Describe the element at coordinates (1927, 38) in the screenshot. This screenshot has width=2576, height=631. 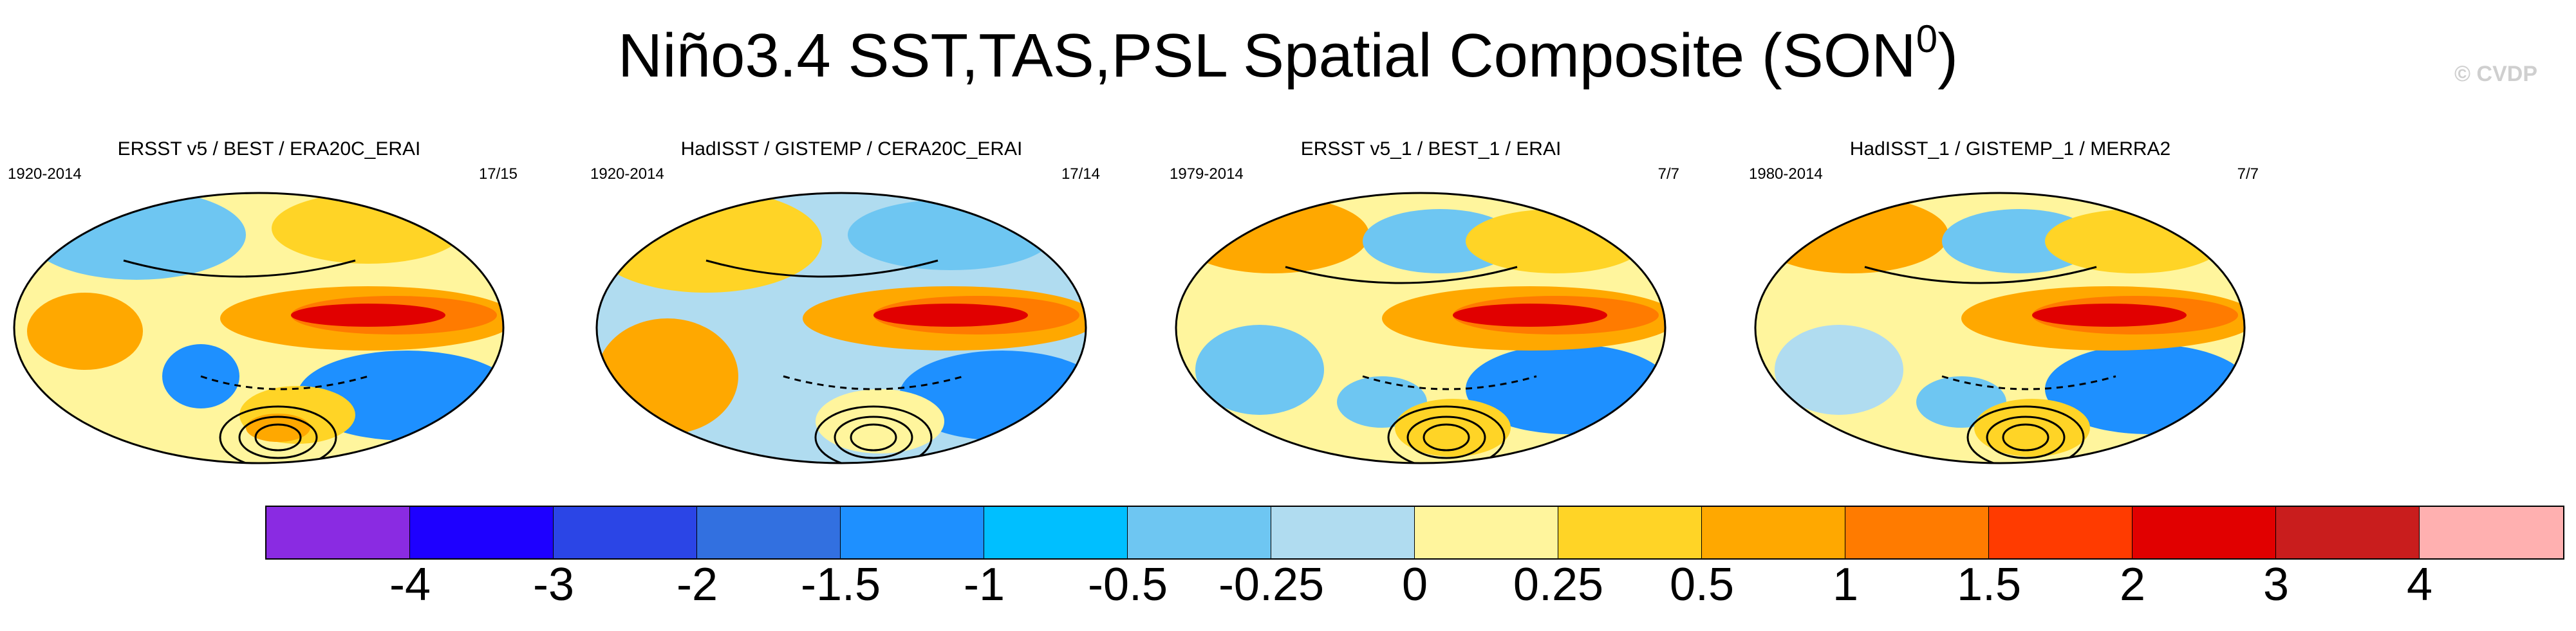
I see `title-superscript: 0` at that location.